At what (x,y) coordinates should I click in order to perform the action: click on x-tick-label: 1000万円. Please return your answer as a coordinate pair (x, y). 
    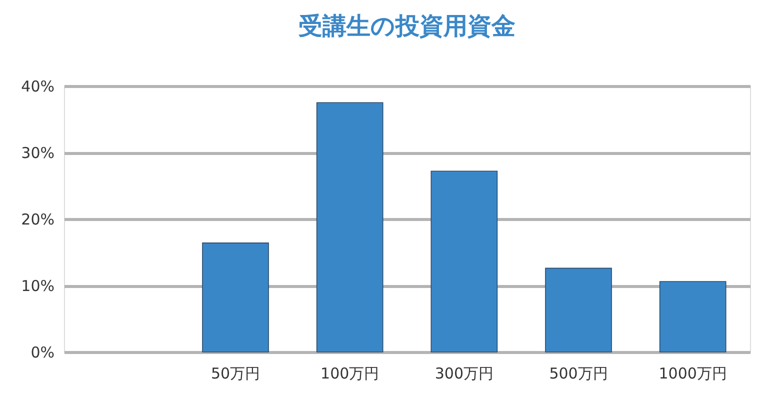
    Looking at the image, I should click on (692, 373).